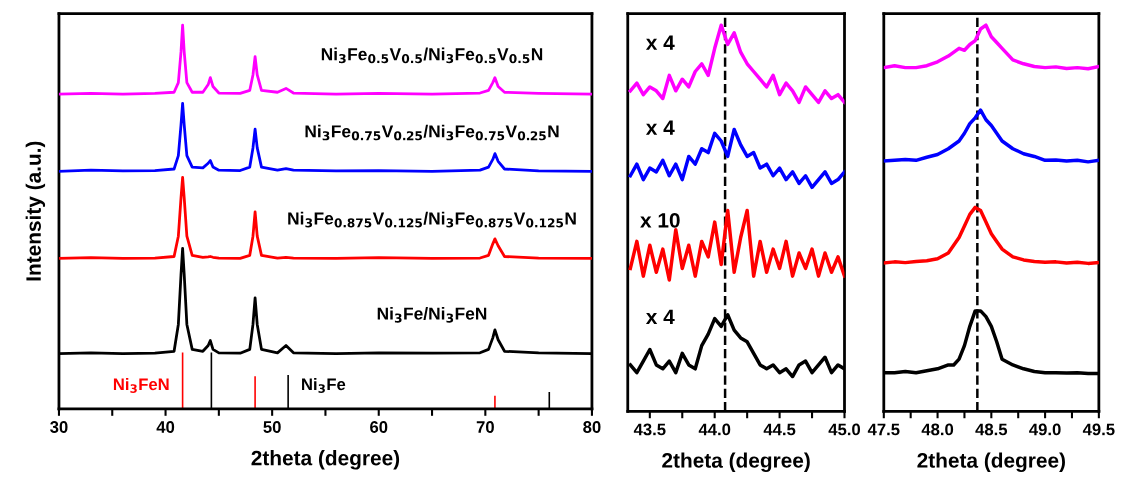  Describe the element at coordinates (141, 385) in the screenshot. I see `series-label: Ni$_{3}$FeN` at that location.